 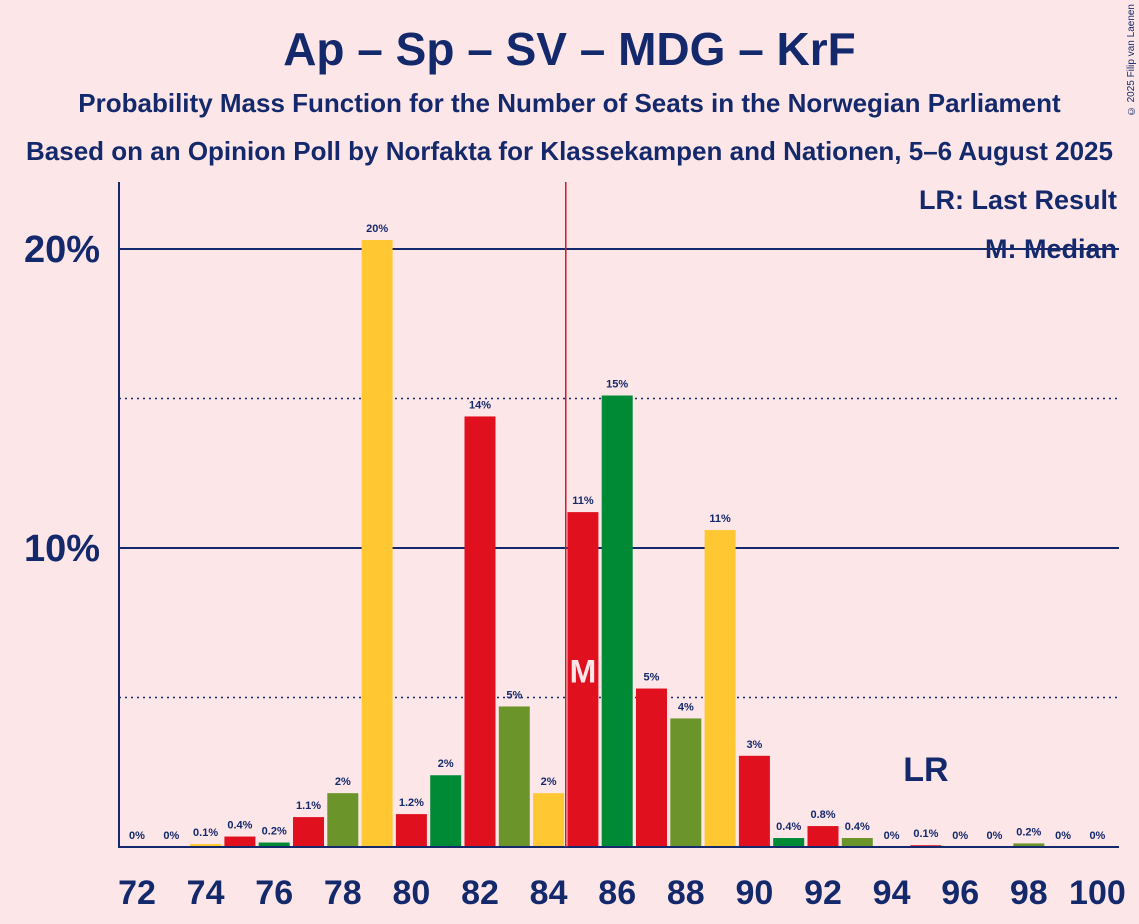 What do you see at coordinates (1051, 249) in the screenshot?
I see `legend-median: M: Median` at bounding box center [1051, 249].